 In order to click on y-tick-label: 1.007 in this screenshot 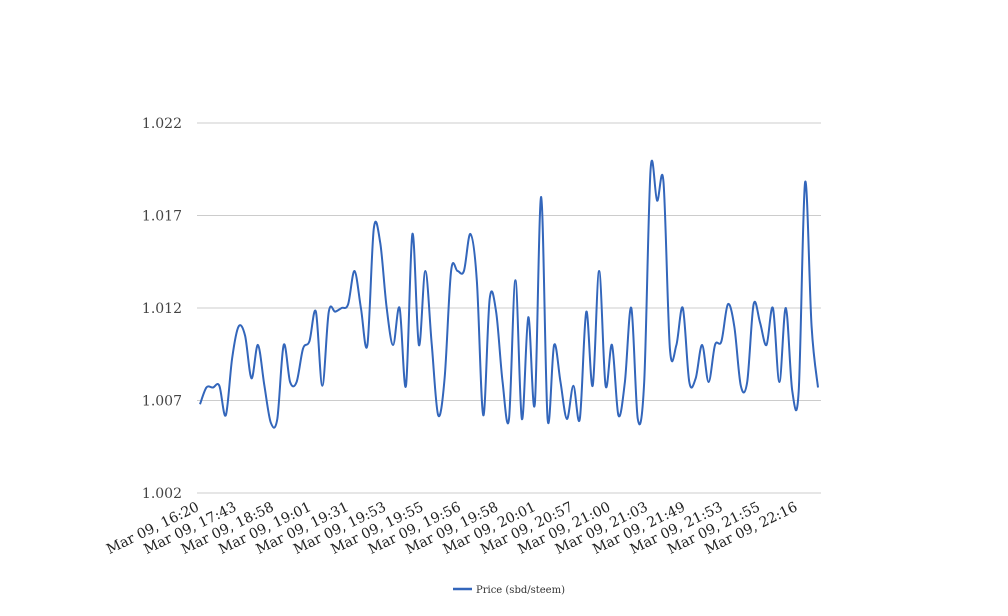, I will do `click(162, 402)`.